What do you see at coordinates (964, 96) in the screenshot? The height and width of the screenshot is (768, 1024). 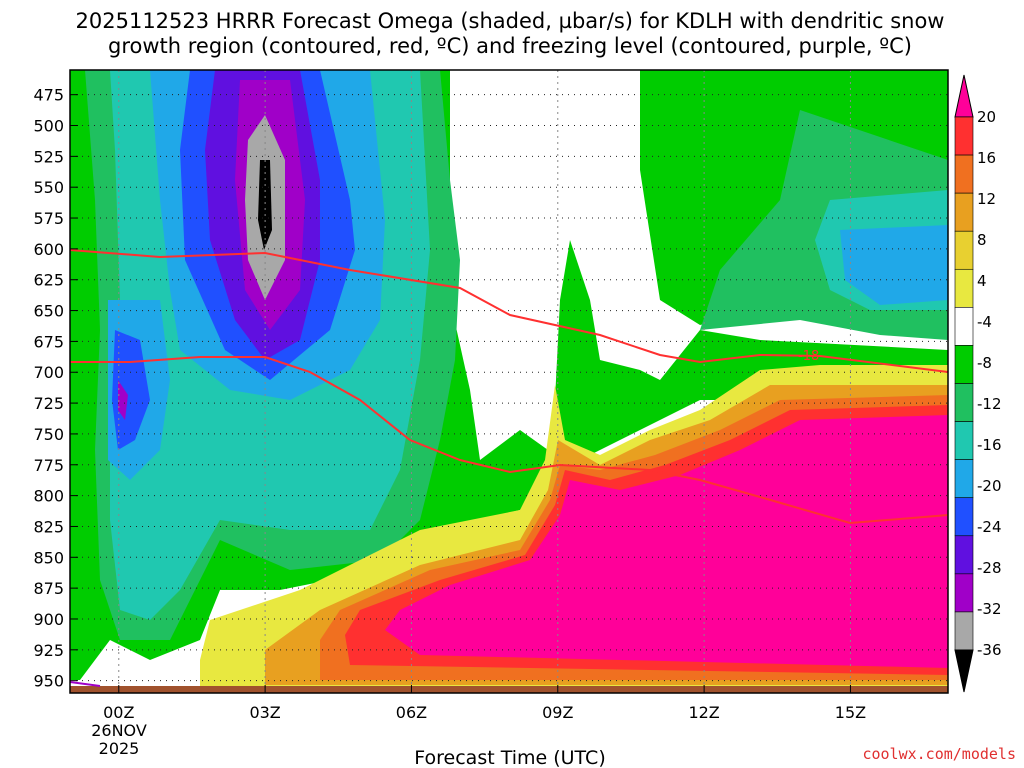 I see `colorbar-top-arrow` at bounding box center [964, 96].